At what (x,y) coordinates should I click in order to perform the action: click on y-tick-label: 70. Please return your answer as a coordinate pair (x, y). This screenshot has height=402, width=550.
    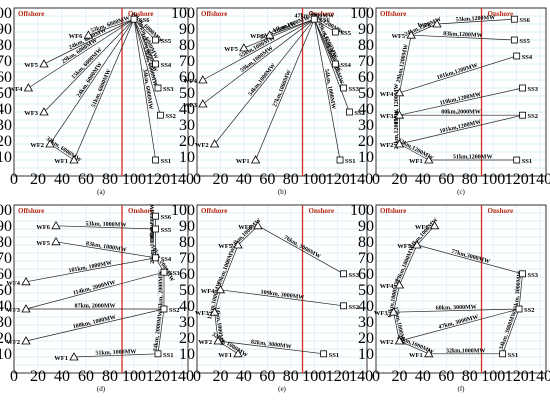
    Looking at the image, I should click on (366, 61).